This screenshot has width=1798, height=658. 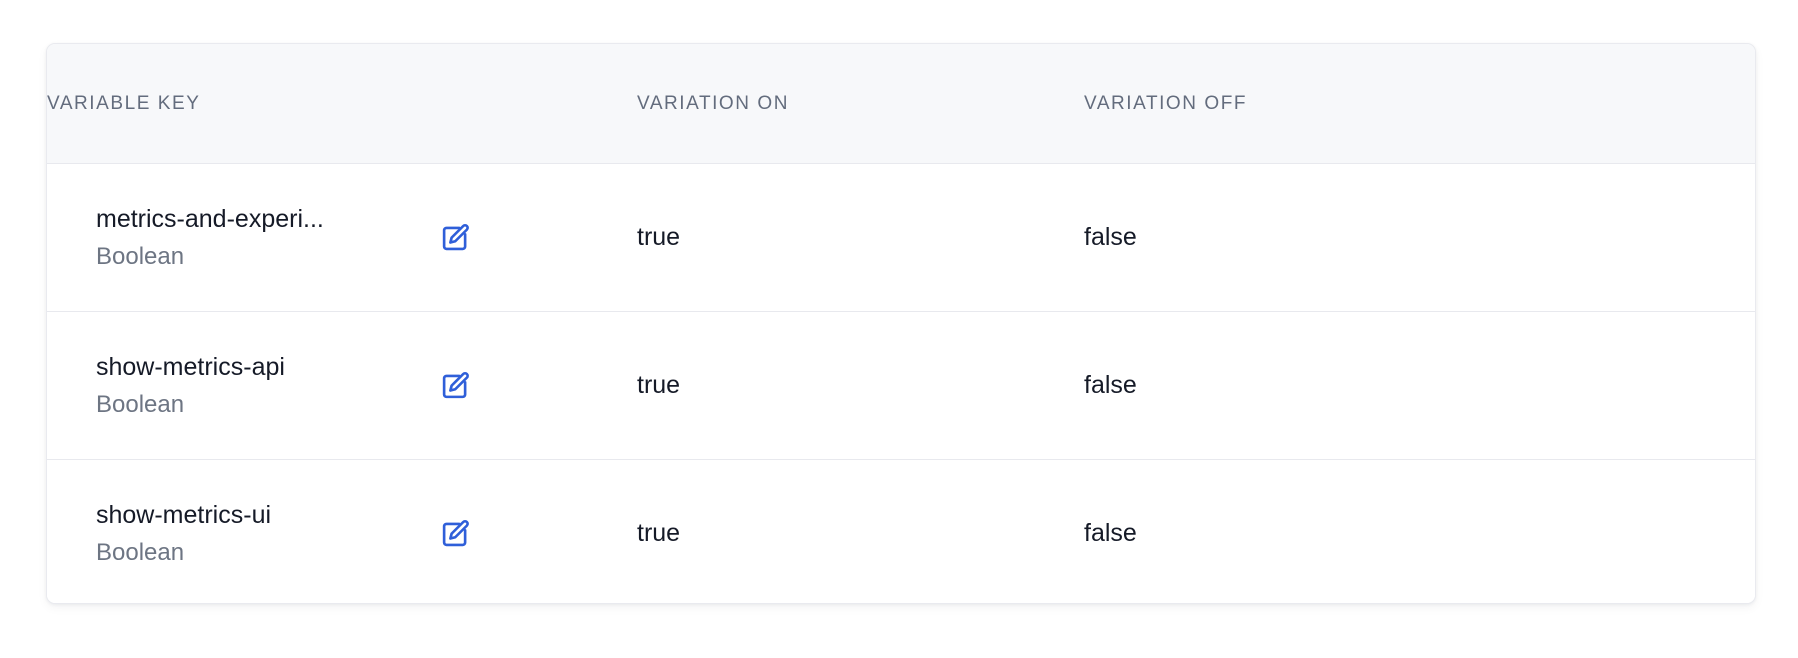 I want to click on variable-key-group: show-metrics-api Boolean, so click(x=342, y=386).